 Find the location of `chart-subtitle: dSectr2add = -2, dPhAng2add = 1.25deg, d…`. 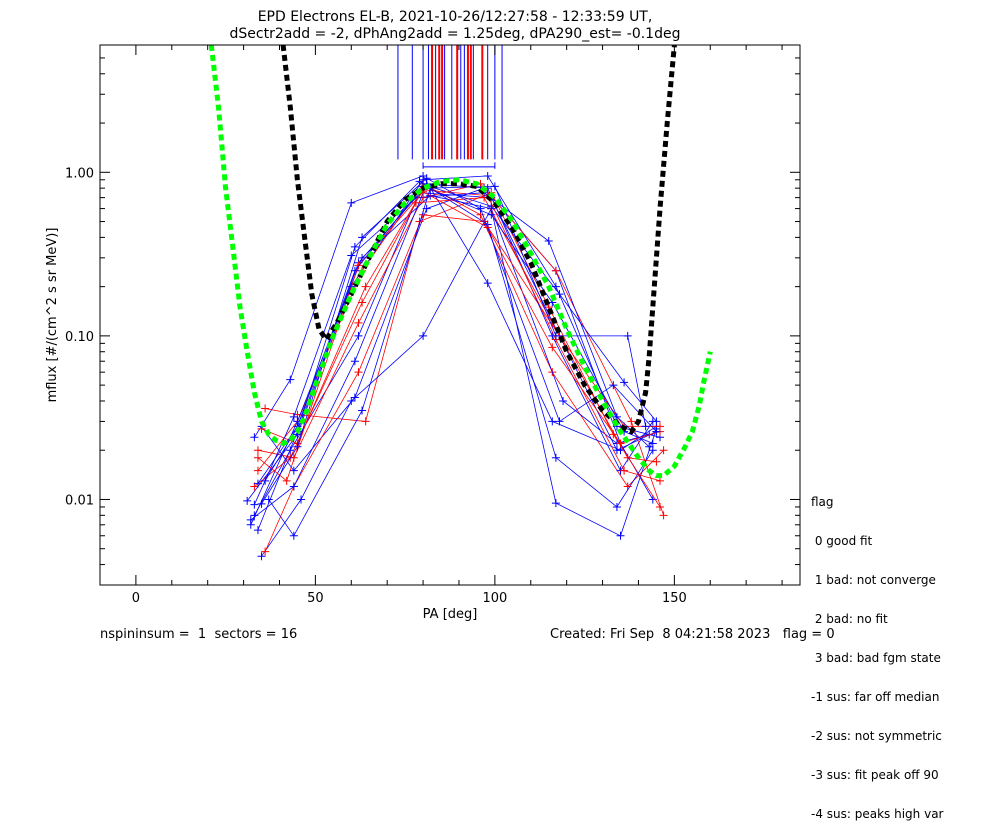

chart-subtitle: dSectr2add = -2, dPhAng2add = 1.25deg, d… is located at coordinates (455, 34).